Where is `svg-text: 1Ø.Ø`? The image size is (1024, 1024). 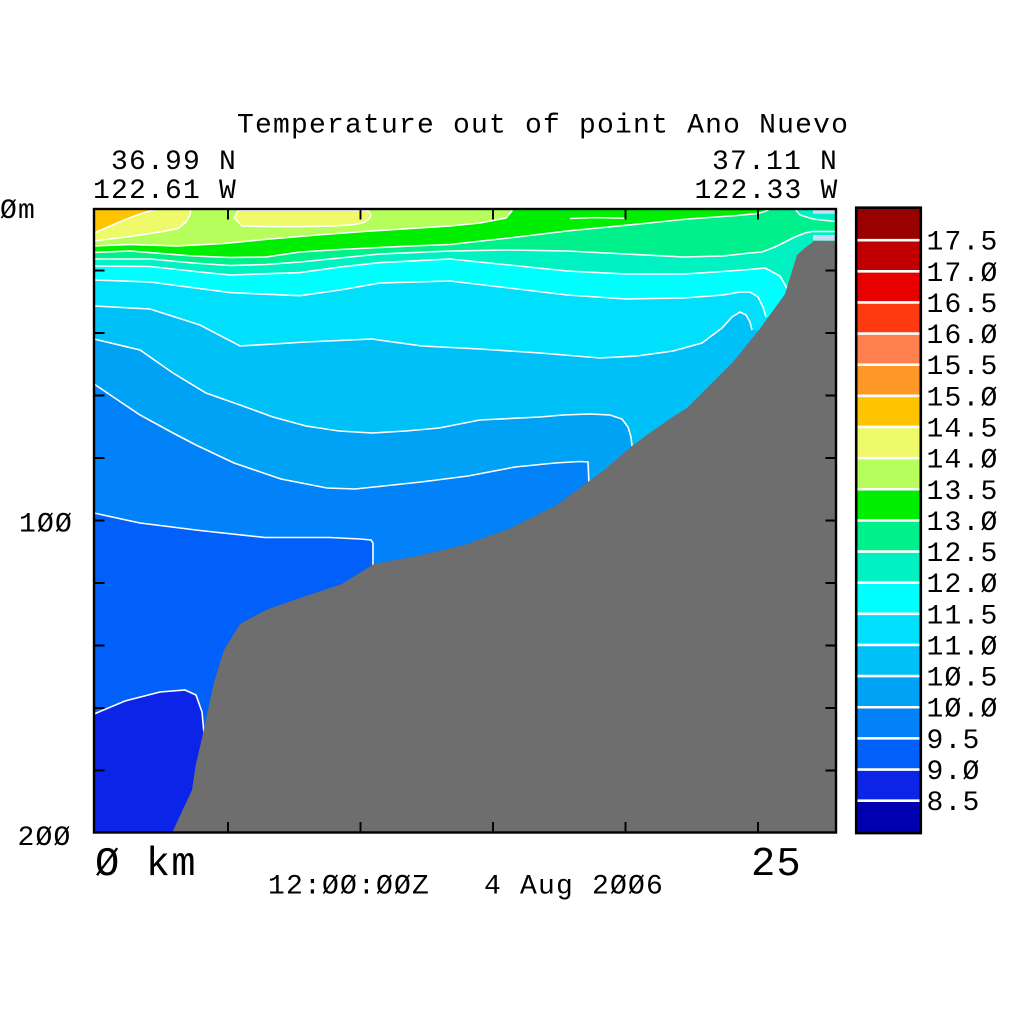 svg-text: 1Ø.Ø is located at coordinates (963, 710).